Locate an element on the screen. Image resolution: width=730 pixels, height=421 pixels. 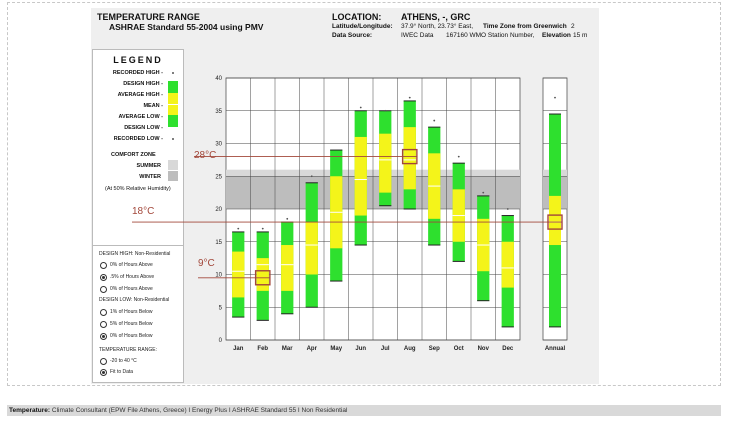
month-apr-recorded-high-point is located at coordinates (311, 176).